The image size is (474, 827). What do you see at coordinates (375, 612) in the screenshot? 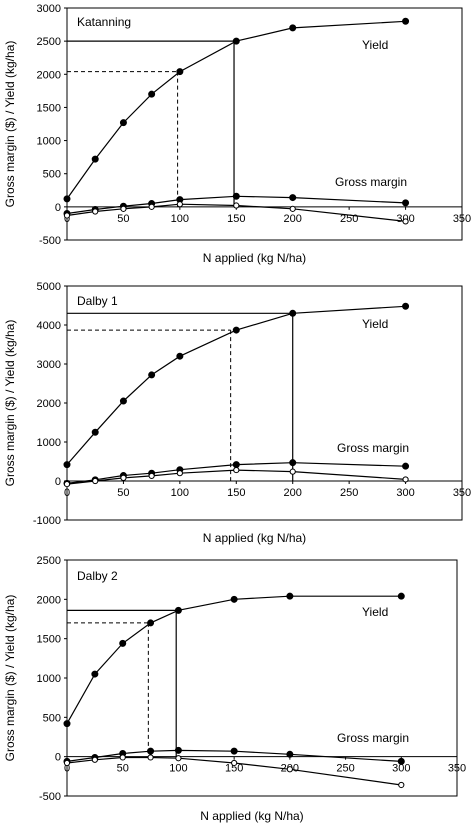
I see `yield-curve-label: Yield` at bounding box center [375, 612].